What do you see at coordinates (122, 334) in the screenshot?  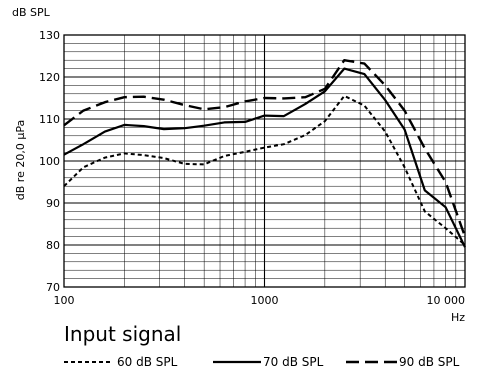 I see `legend-title: Input signal` at bounding box center [122, 334].